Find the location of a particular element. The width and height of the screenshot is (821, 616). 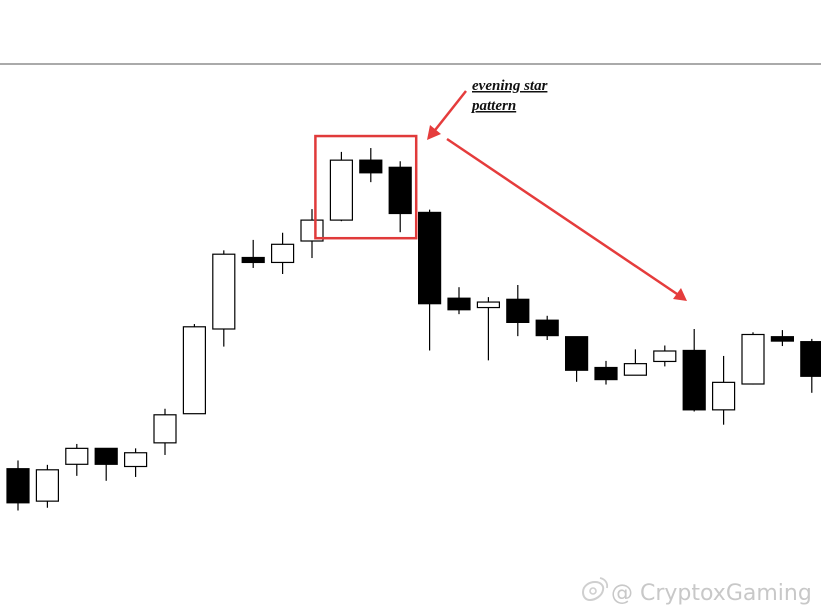

annotation-label-line2: pattern is located at coordinates (493, 106).